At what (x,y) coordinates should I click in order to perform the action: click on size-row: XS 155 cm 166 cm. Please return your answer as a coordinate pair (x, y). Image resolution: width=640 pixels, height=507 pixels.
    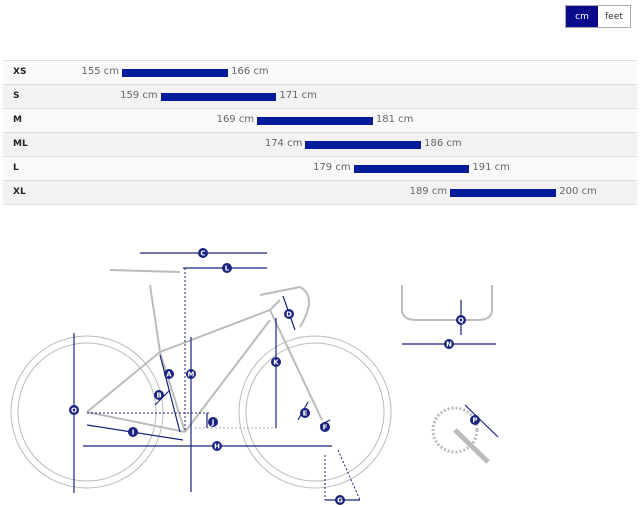
    Looking at the image, I should click on (320, 73).